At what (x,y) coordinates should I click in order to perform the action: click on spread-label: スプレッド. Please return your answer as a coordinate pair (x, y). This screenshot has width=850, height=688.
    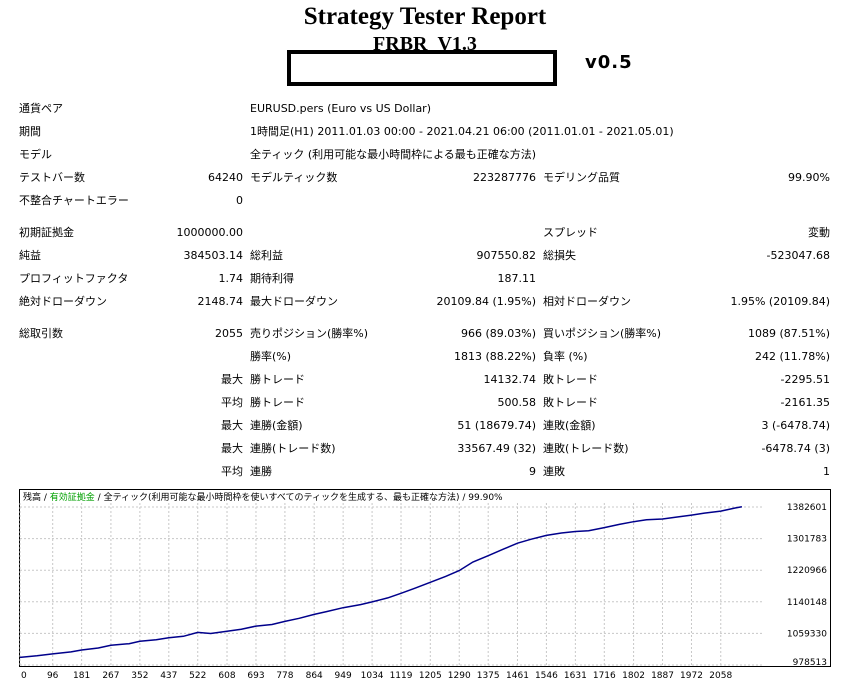
    Looking at the image, I should click on (570, 232).